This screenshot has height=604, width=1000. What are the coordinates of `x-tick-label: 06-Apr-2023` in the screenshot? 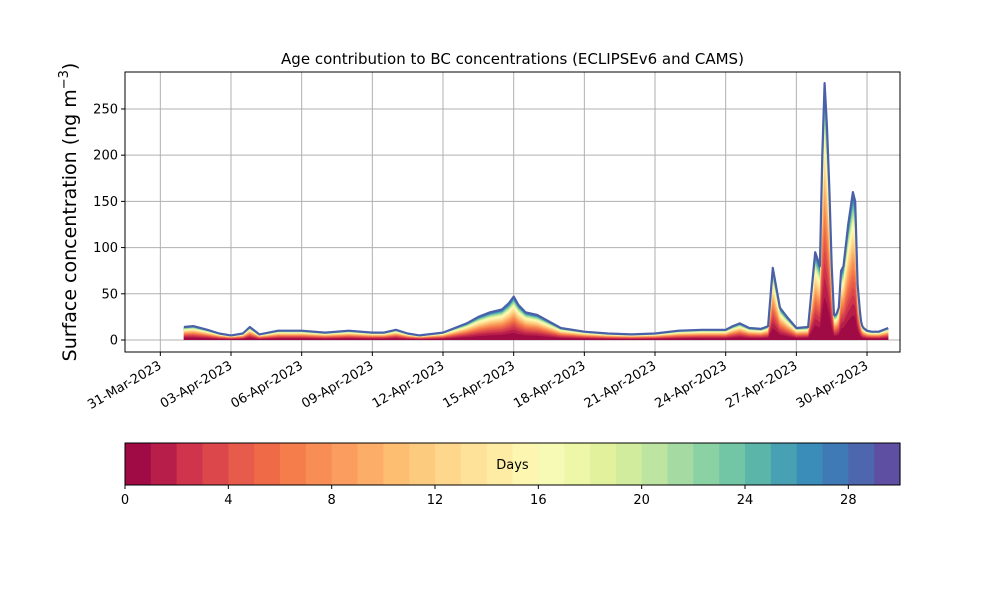 It's located at (267, 384).